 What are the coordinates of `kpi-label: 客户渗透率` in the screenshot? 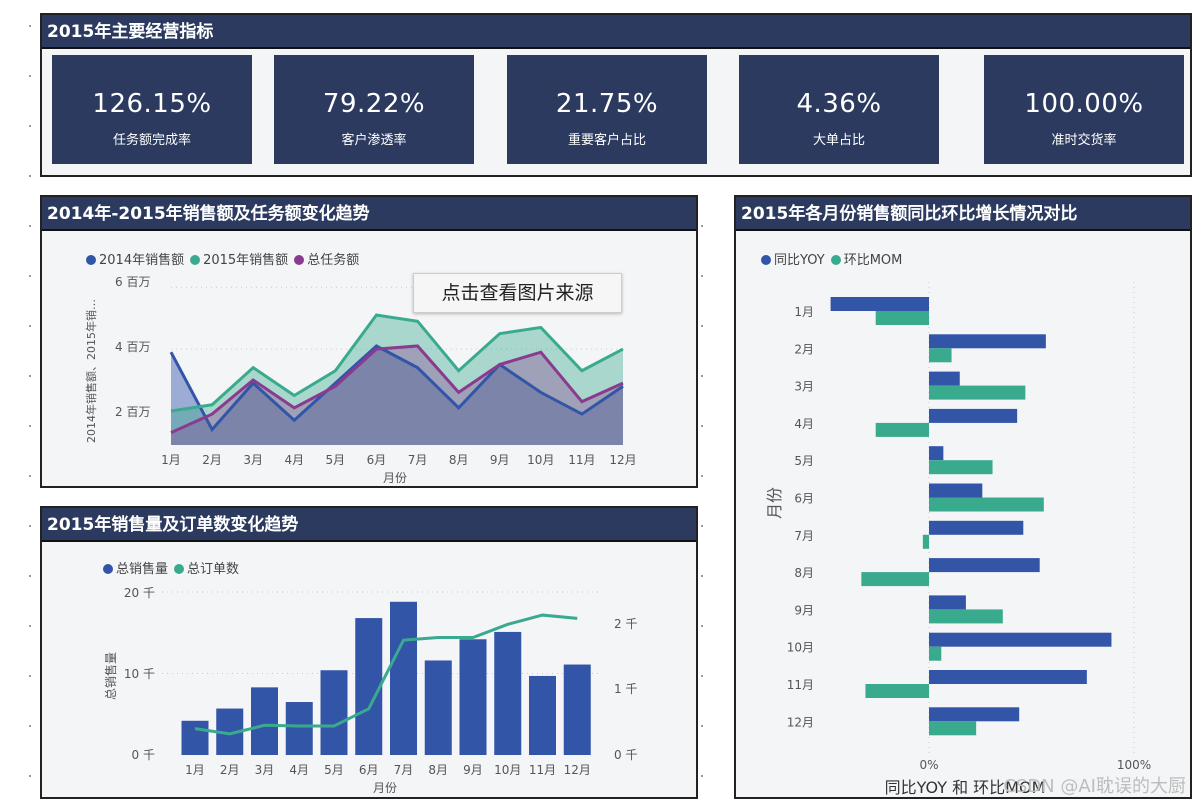 It's located at (374, 140).